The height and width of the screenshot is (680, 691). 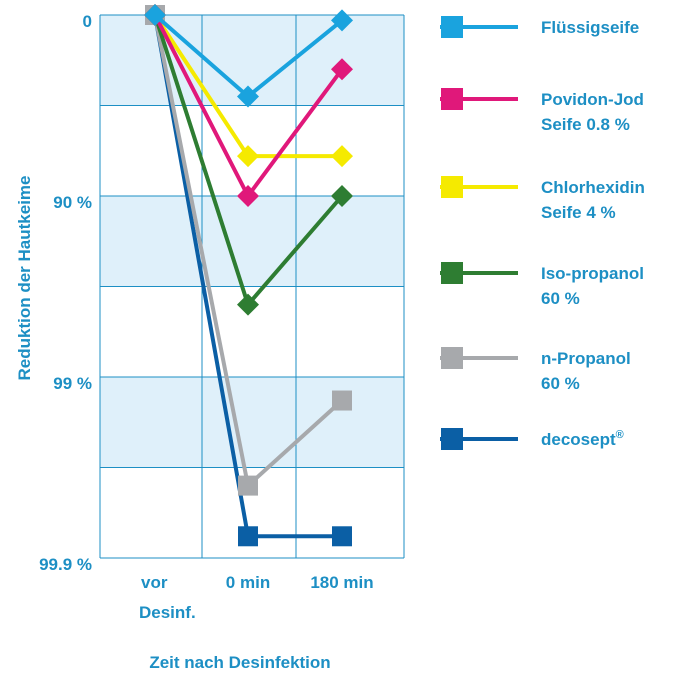 What do you see at coordinates (585, 124) in the screenshot?
I see `legend-label-line2: Seife 0.8 %` at bounding box center [585, 124].